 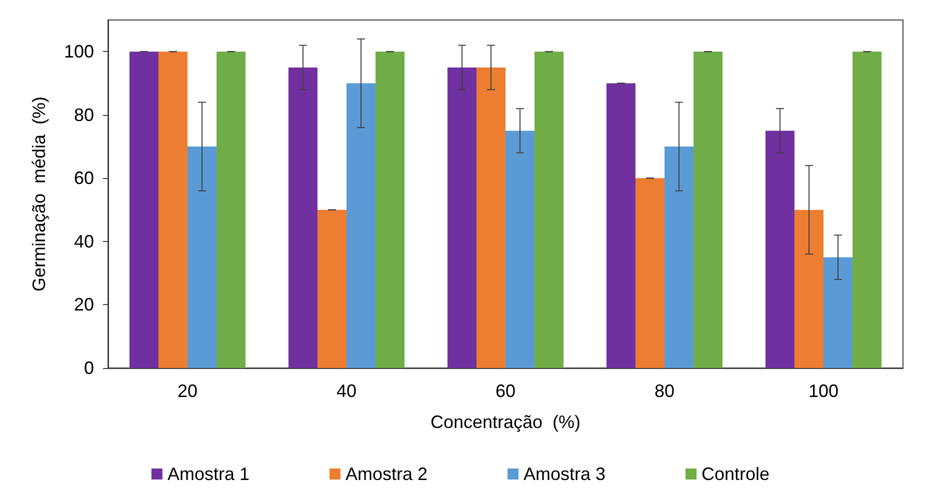 What do you see at coordinates (89, 368) in the screenshot?
I see `y-tick-label: 0` at bounding box center [89, 368].